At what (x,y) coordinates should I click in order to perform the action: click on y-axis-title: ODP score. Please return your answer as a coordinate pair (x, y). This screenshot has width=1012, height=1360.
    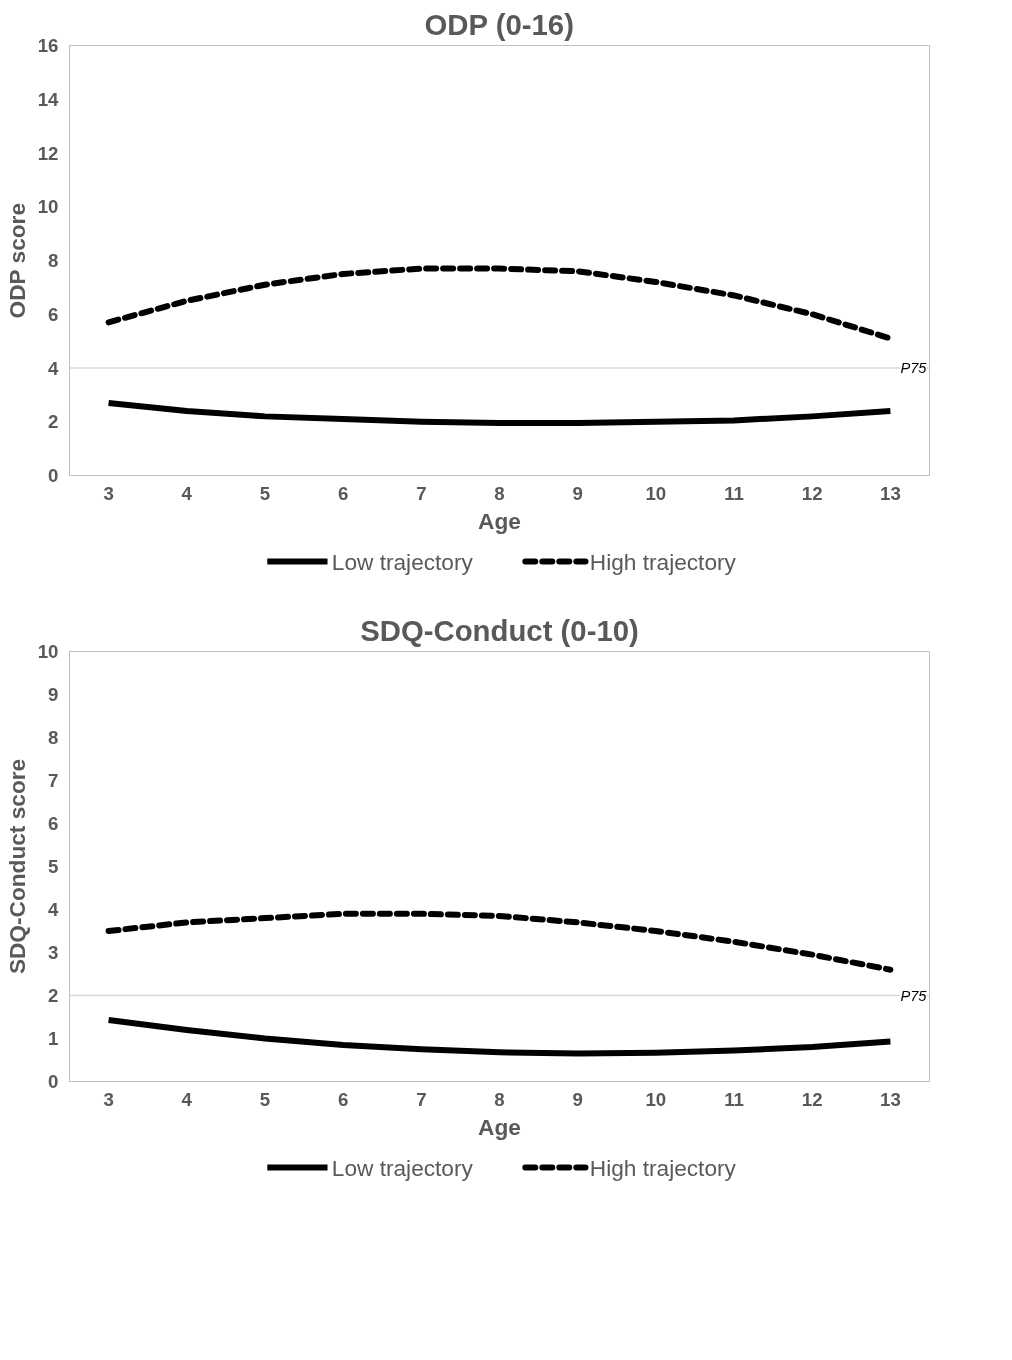
    Looking at the image, I should click on (16, 260).